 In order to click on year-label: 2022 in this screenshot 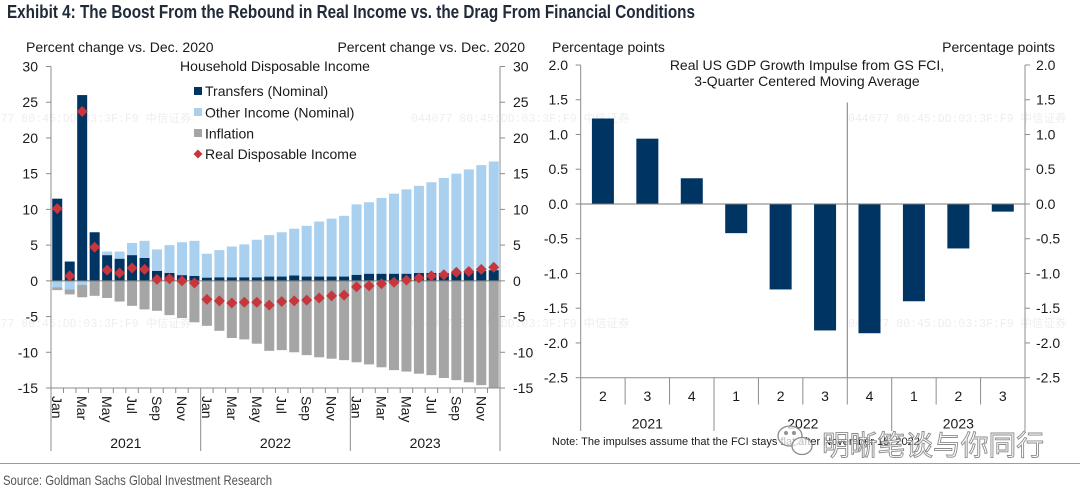, I will do `click(275, 443)`.